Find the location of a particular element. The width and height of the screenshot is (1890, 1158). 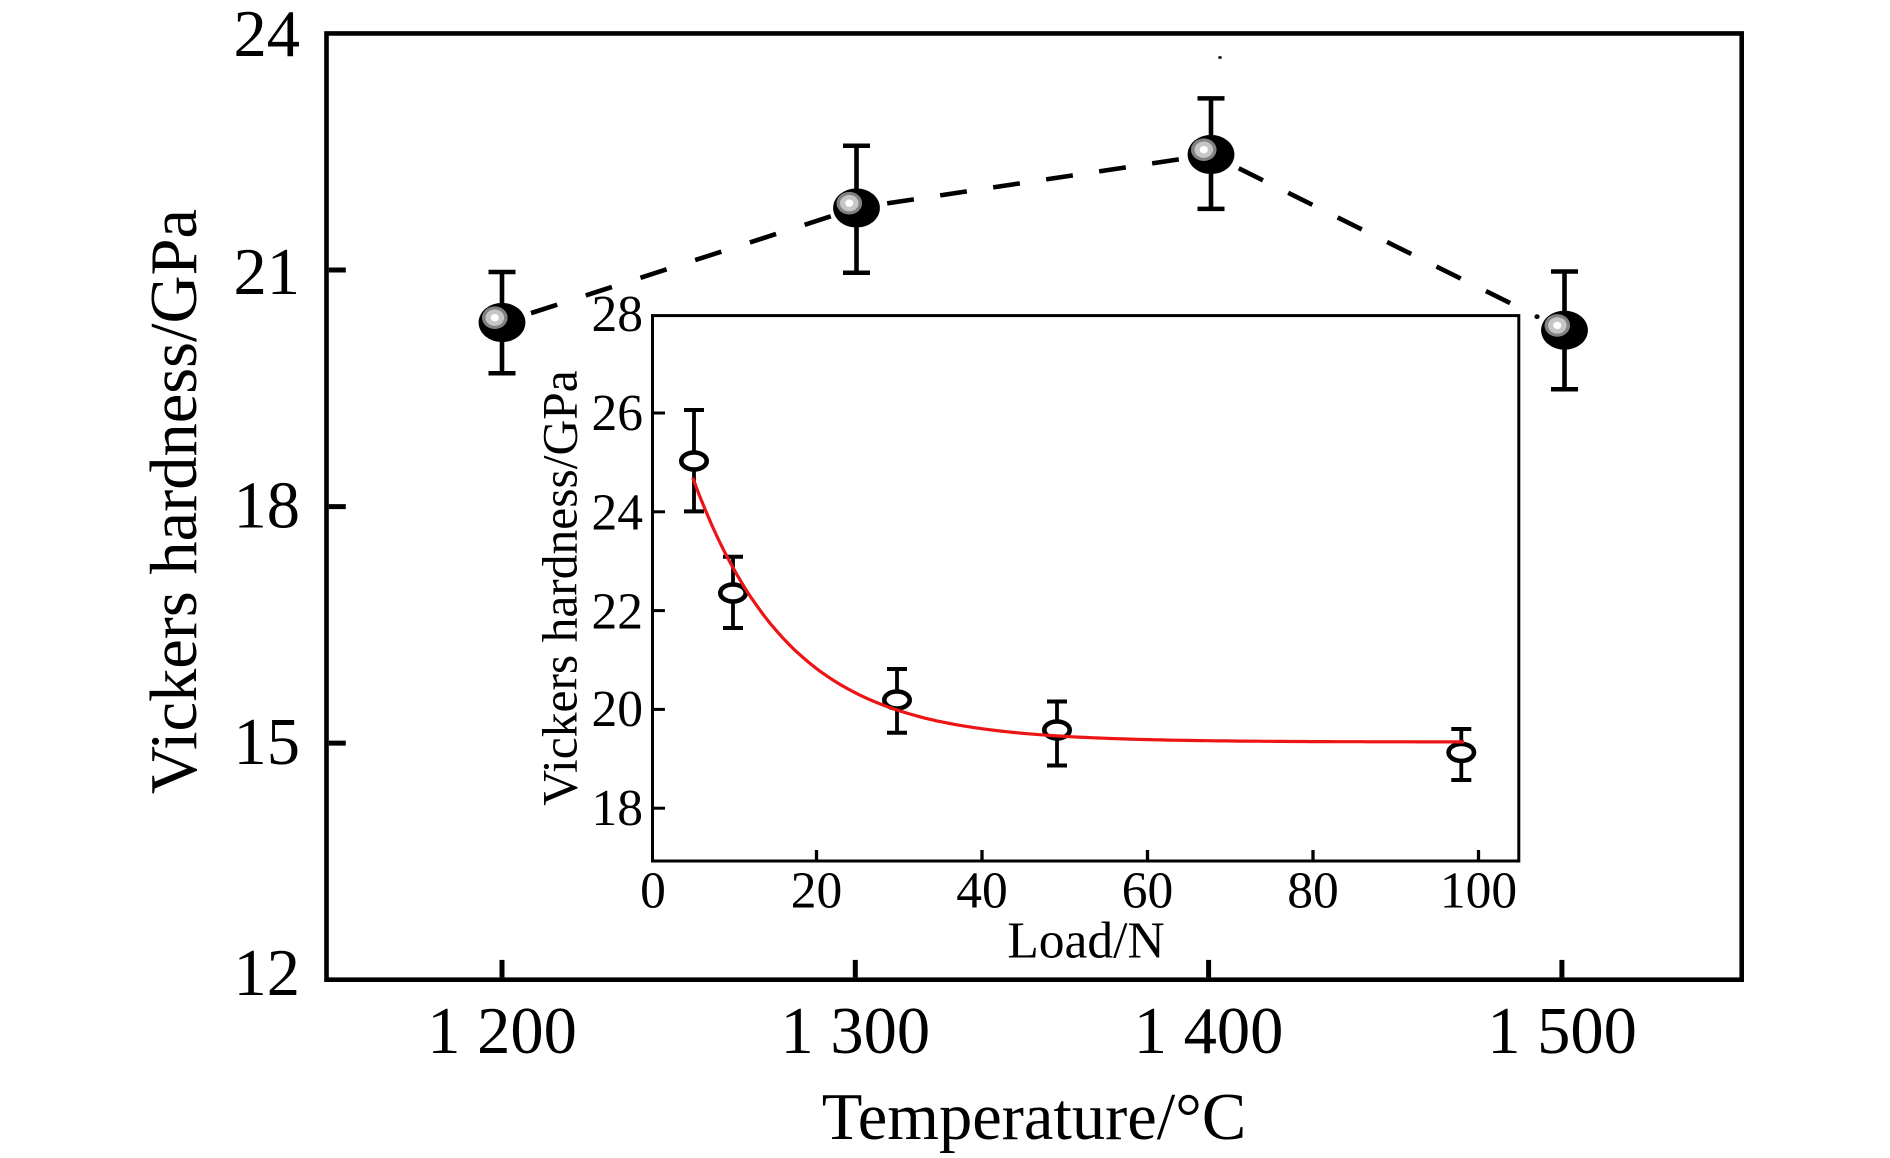

svg-text: 21 is located at coordinates (267, 272).